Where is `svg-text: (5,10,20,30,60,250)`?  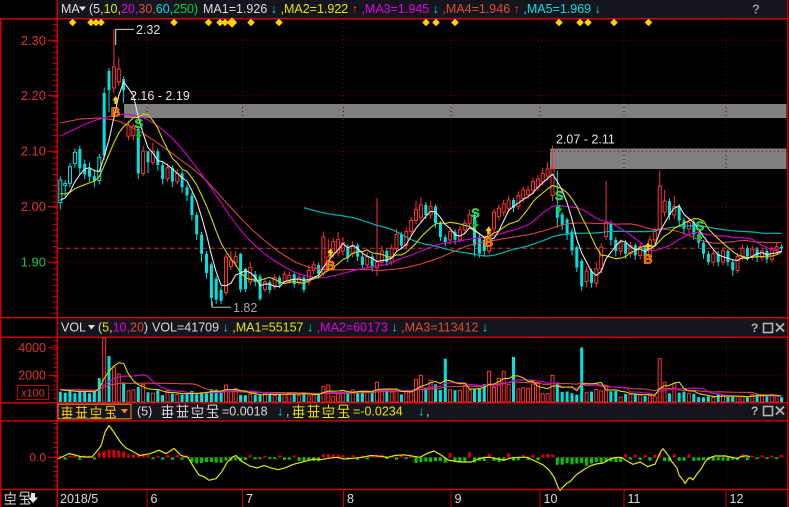
svg-text: (5,10,20,30,60,250) is located at coordinates (143, 9).